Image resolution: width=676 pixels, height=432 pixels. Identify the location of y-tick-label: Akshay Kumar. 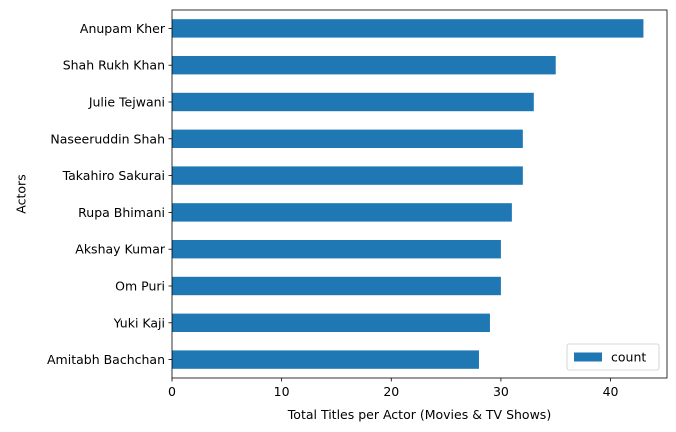
(120, 249).